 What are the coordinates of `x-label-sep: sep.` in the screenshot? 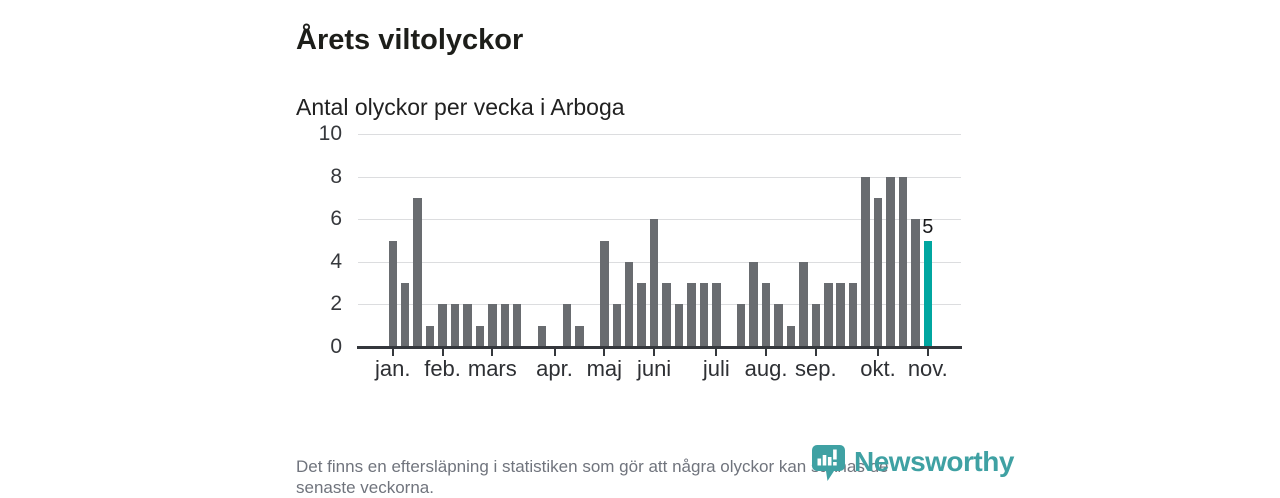 It's located at (816, 368).